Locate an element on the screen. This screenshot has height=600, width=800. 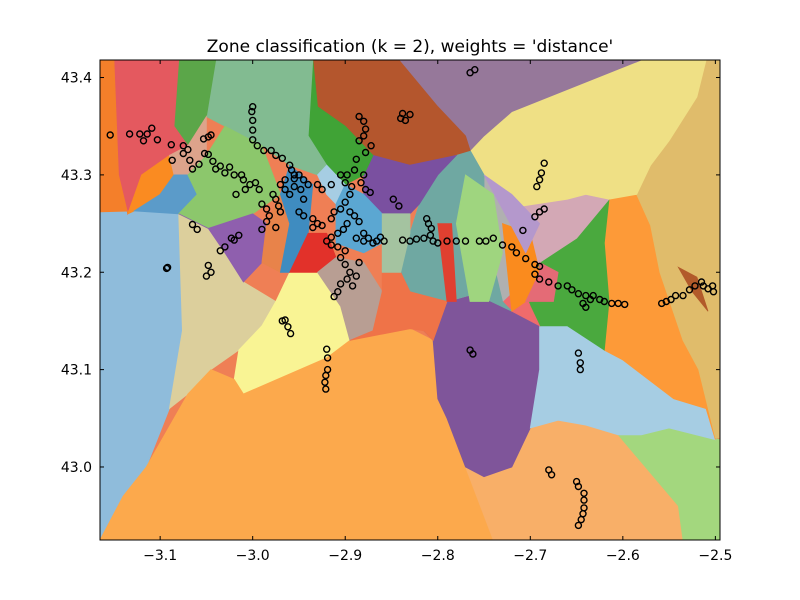
x-tick-label: −2.5 is located at coordinates (715, 556).